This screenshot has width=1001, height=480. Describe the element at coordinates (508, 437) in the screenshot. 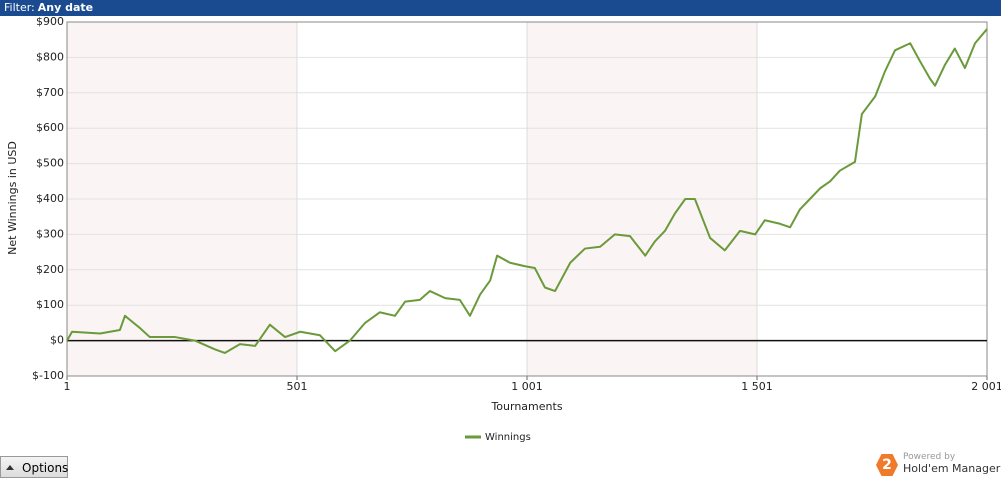

I see `legend-label: Winnings` at that location.